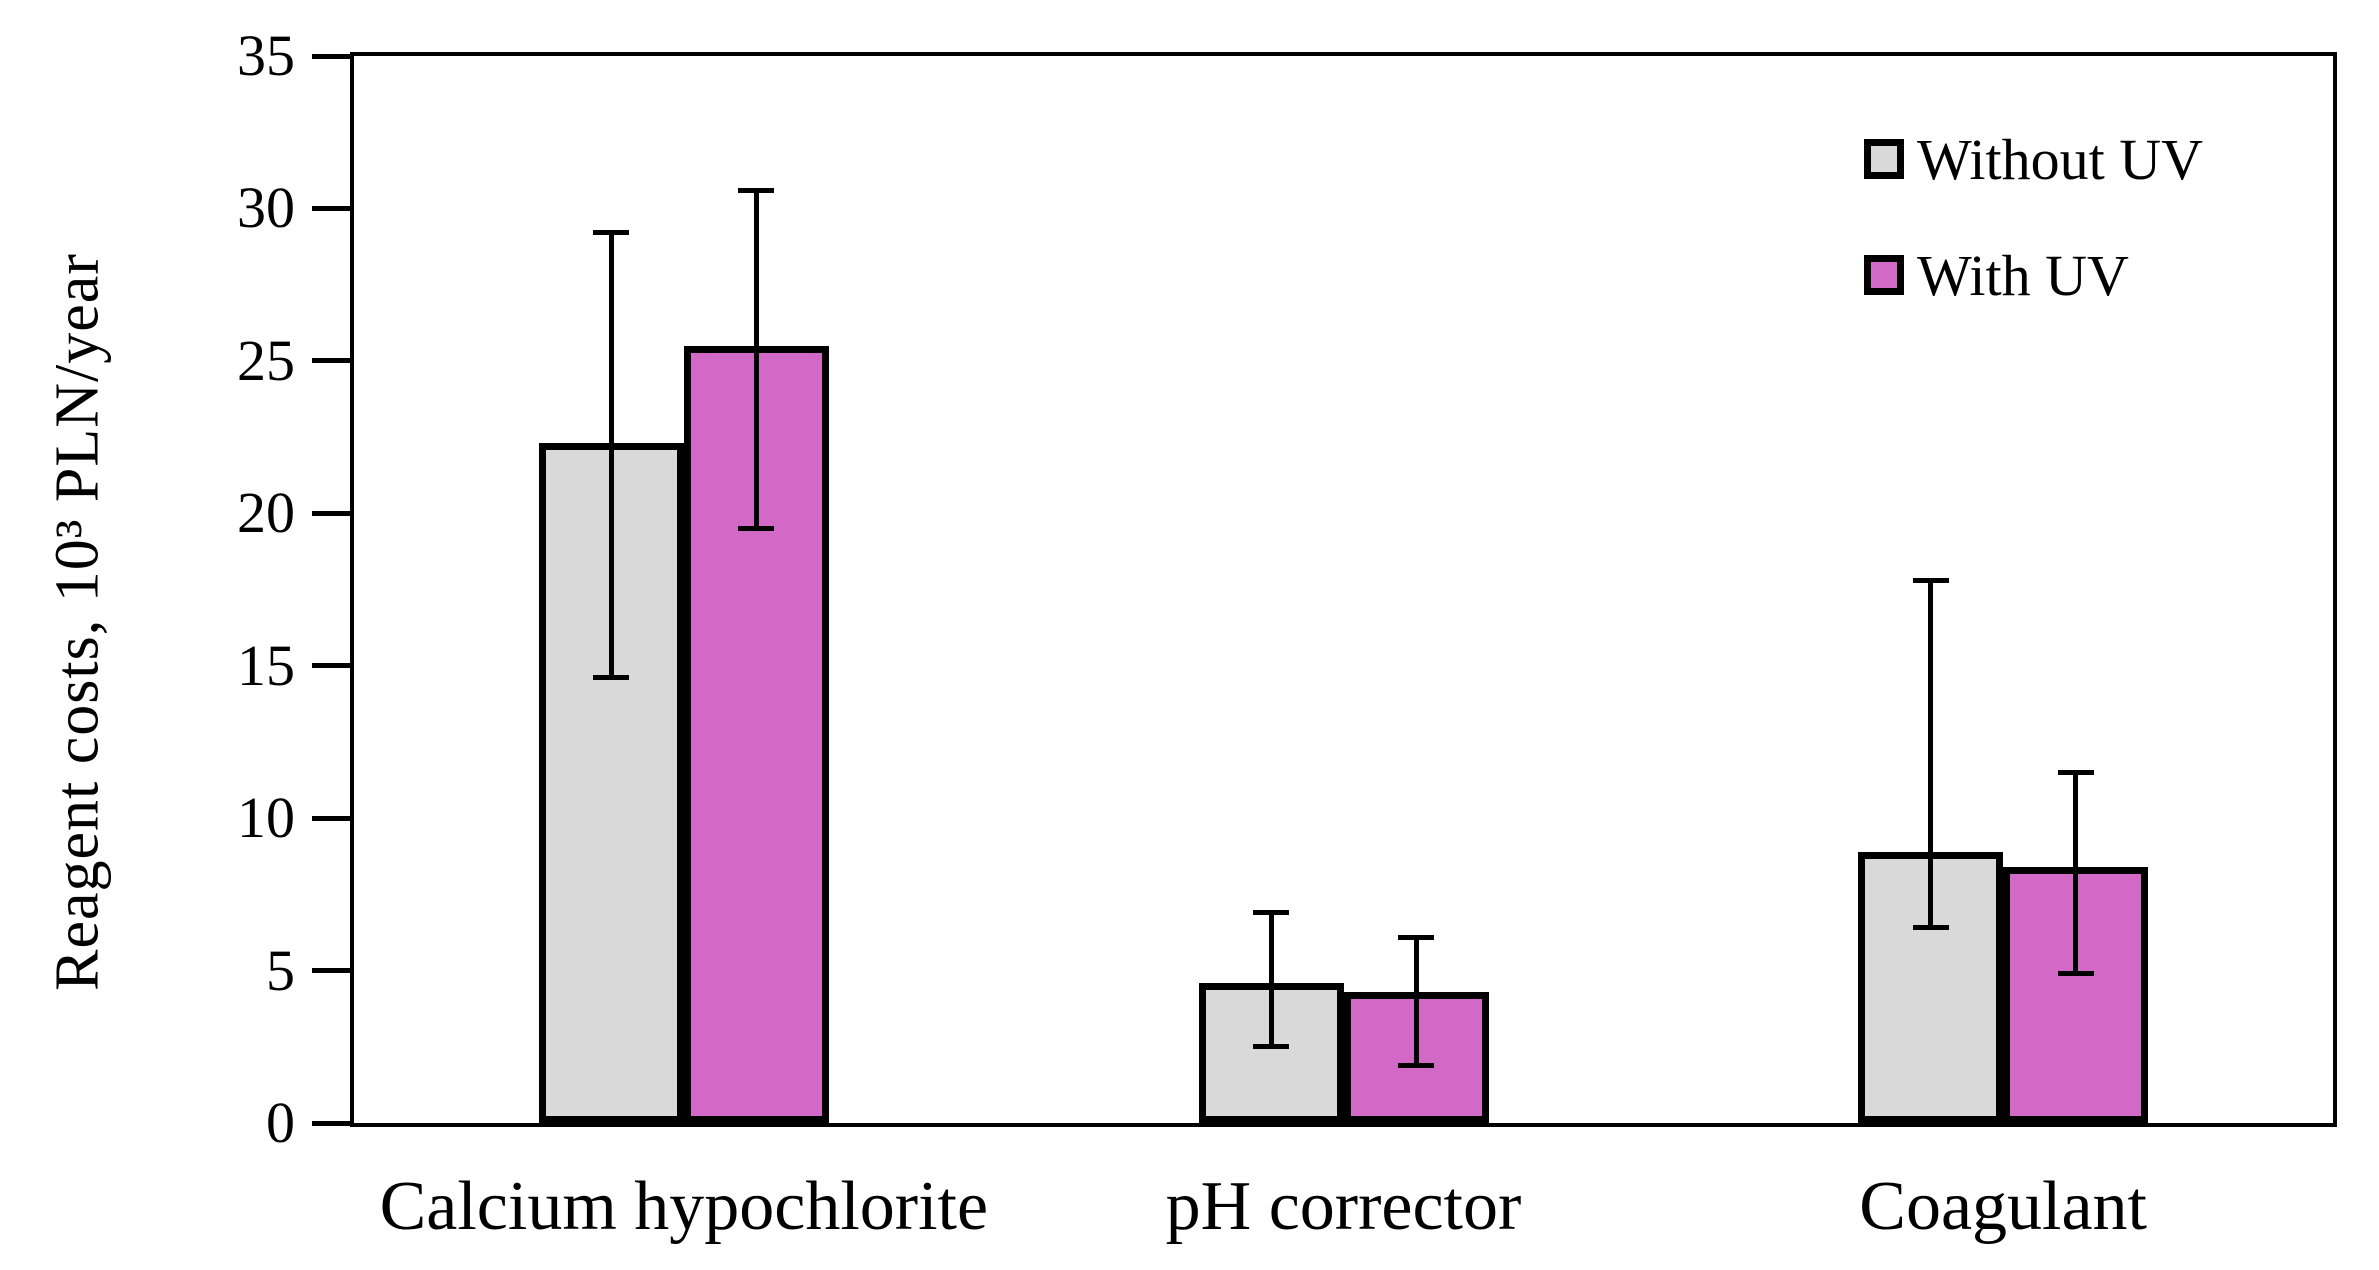 The image size is (2379, 1270). Describe the element at coordinates (266, 55) in the screenshot. I see `y-axis-tick-label-35: 35` at that location.